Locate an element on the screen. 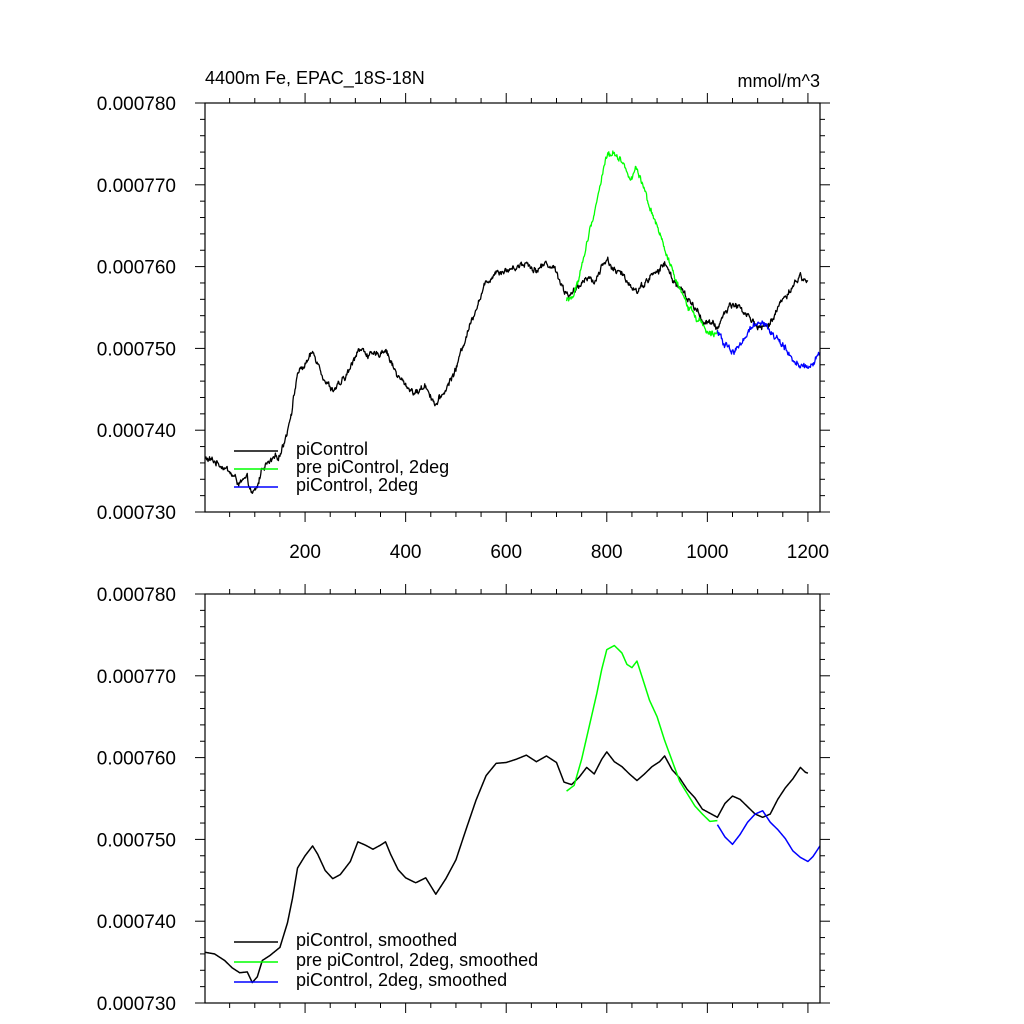  legend-label: pre piControl, 2deg, smoothed is located at coordinates (417, 960).